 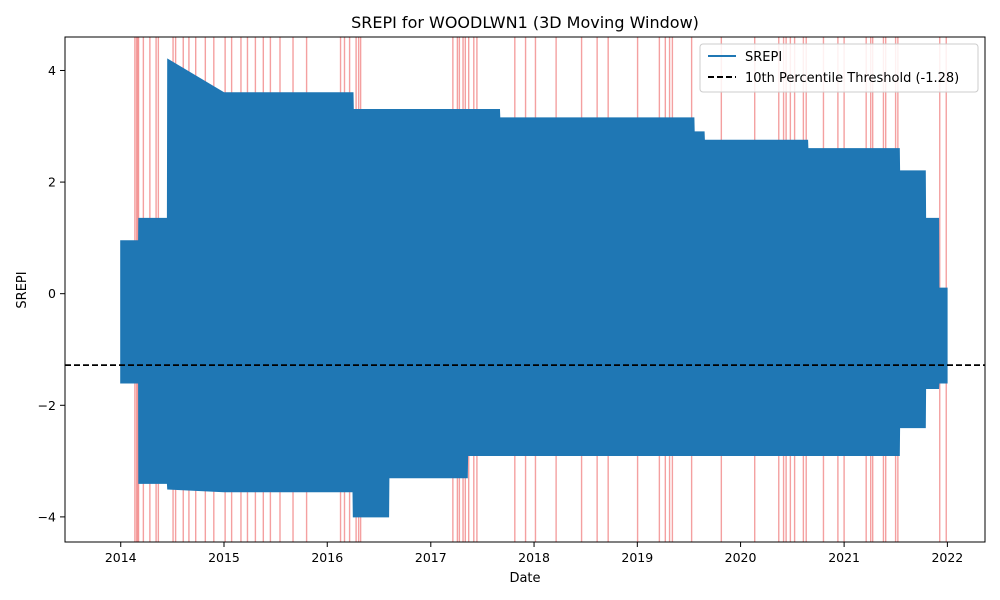 I want to click on legend-box, so click(x=839, y=68).